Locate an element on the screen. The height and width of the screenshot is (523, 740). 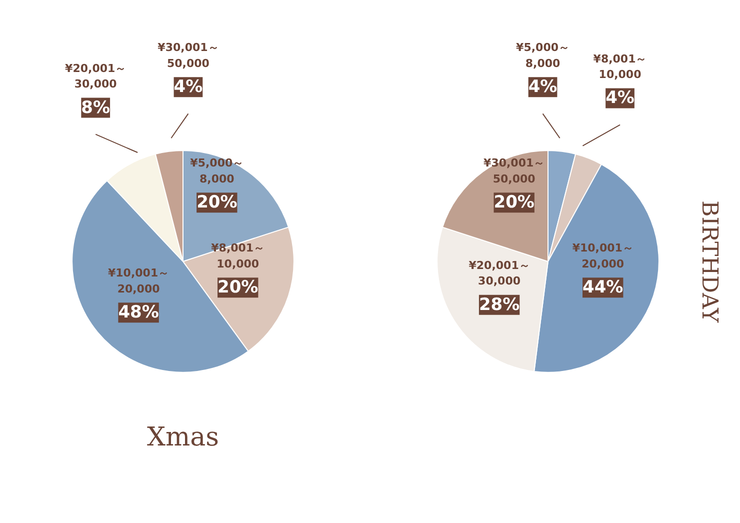
slice-label: ¥8,001～10,000 is located at coordinates (620, 66).